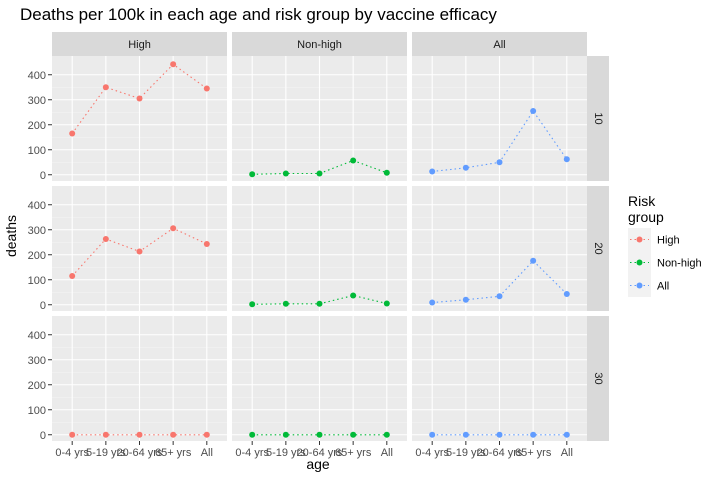 The width and height of the screenshot is (720, 480). Describe the element at coordinates (668, 241) in the screenshot. I see `legend-label: High` at that location.